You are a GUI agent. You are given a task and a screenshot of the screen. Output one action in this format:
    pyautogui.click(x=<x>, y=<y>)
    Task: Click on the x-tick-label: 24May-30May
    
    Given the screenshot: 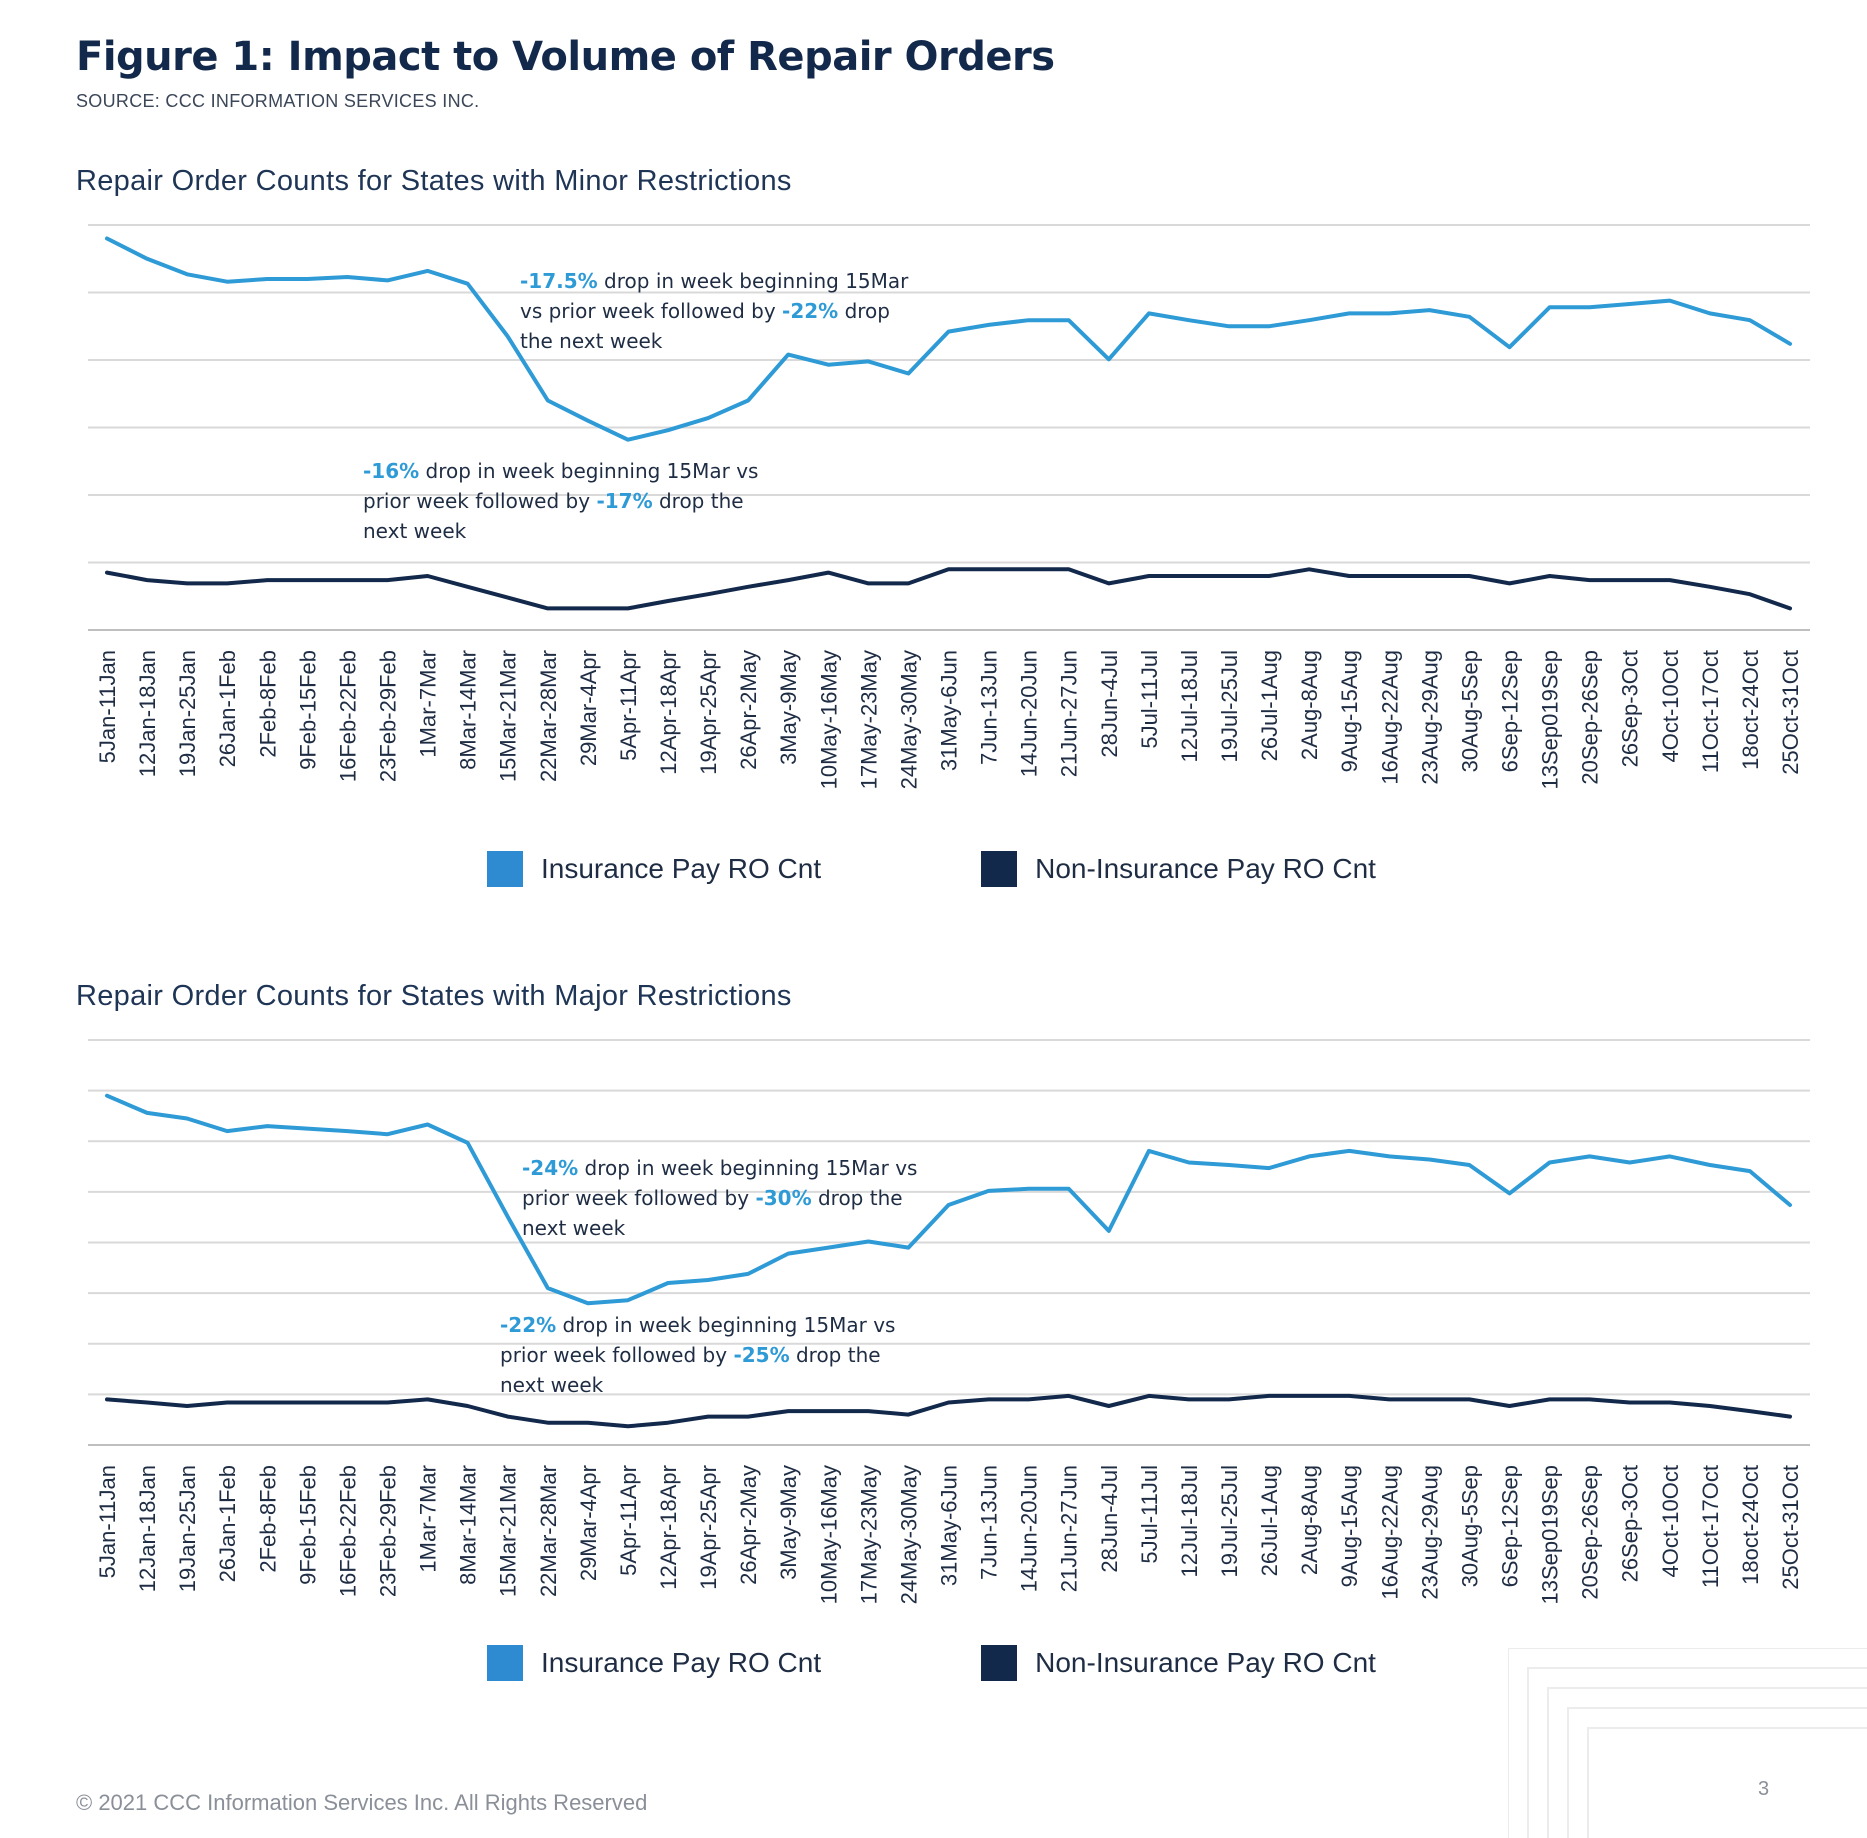 What is the action you would take?
    pyautogui.click(x=908, y=1534)
    